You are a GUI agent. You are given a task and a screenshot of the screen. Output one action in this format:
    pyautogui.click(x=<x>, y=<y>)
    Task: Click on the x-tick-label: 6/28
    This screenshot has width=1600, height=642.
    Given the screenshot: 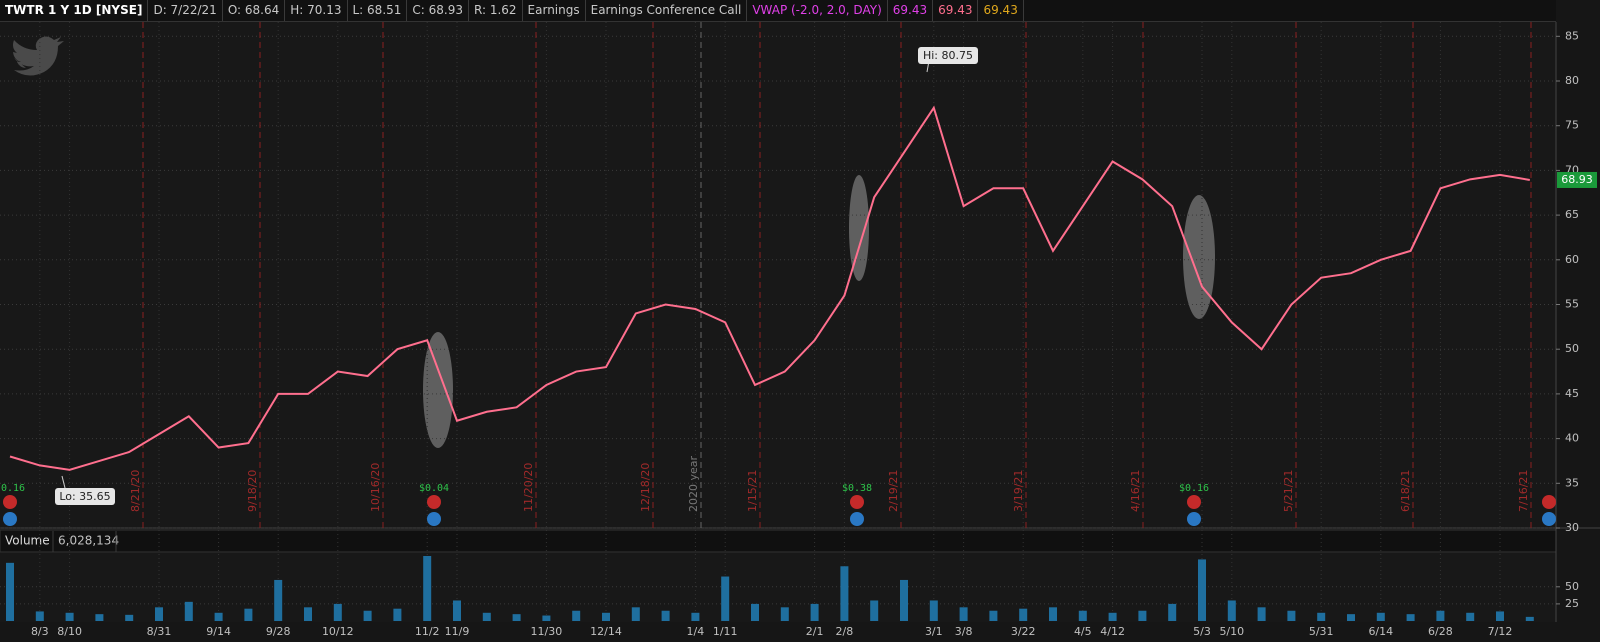 What is the action you would take?
    pyautogui.click(x=1440, y=631)
    